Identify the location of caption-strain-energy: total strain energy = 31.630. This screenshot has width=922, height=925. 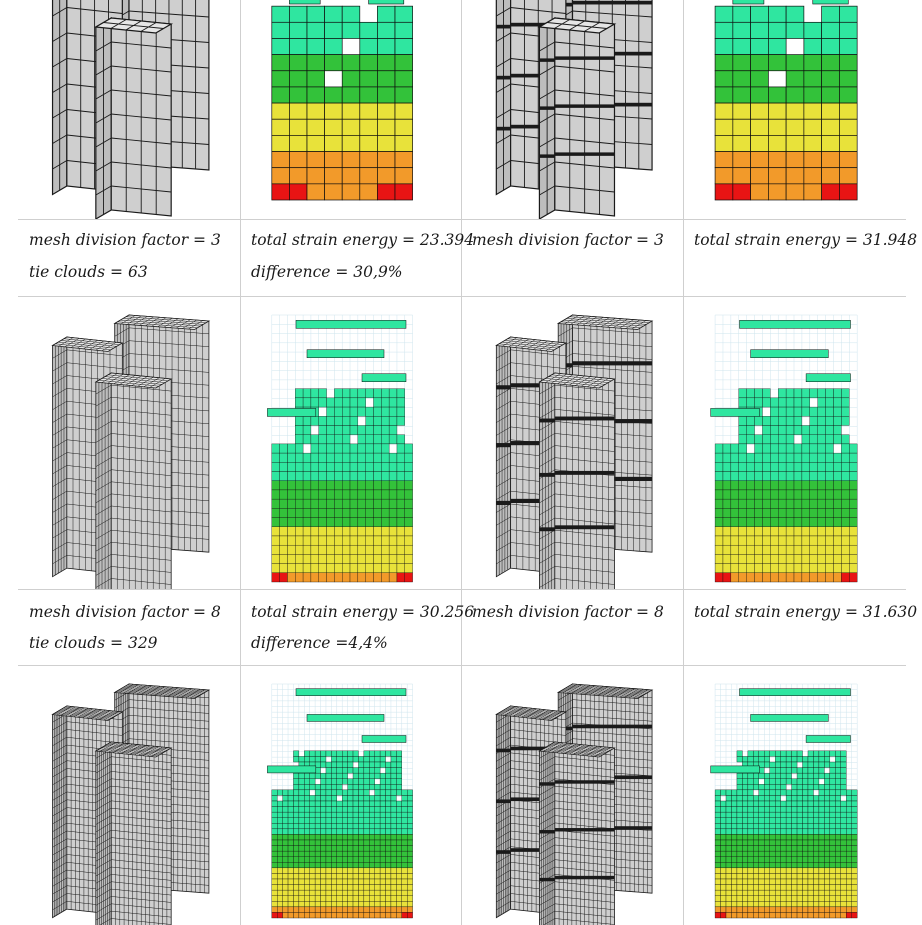
(806, 612).